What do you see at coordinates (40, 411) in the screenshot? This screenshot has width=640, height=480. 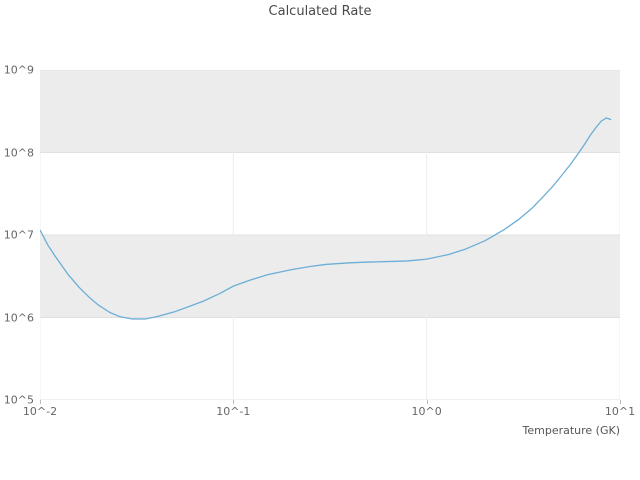 I see `x-tick-label: 10^-2` at bounding box center [40, 411].